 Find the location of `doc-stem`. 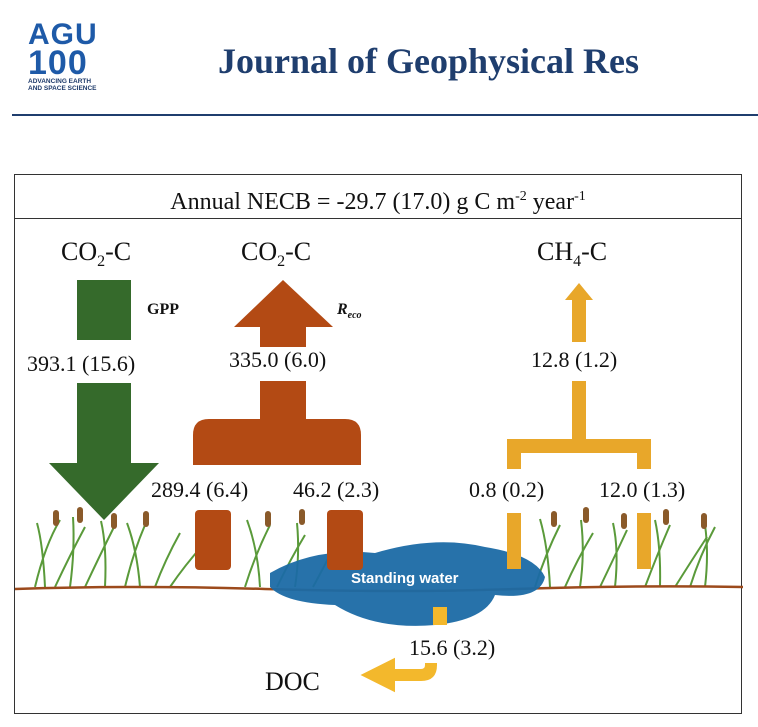

doc-stem is located at coordinates (440, 616).